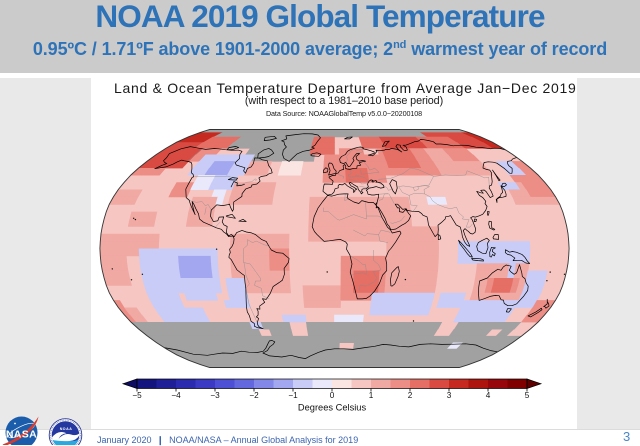  I want to click on svg-text: −1, so click(293, 395).